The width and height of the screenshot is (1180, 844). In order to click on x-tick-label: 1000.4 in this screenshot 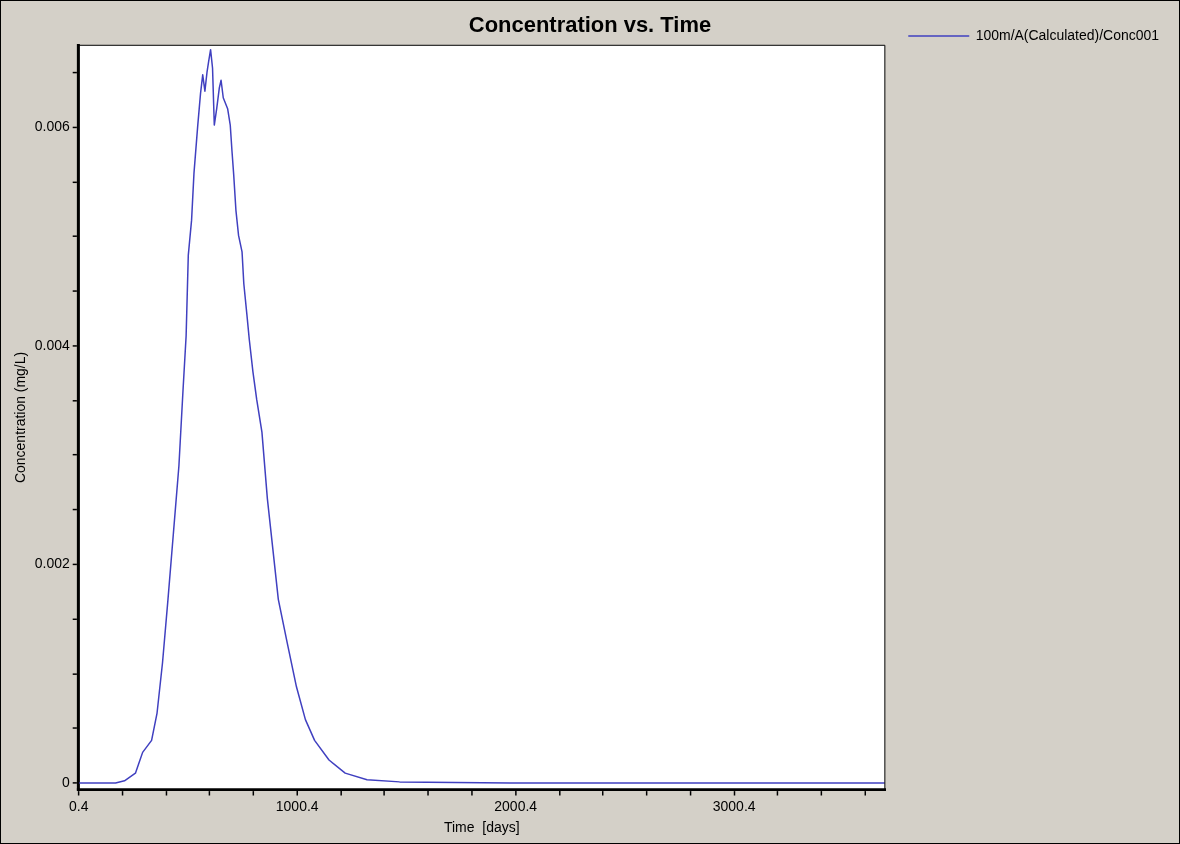, I will do `click(297, 805)`.